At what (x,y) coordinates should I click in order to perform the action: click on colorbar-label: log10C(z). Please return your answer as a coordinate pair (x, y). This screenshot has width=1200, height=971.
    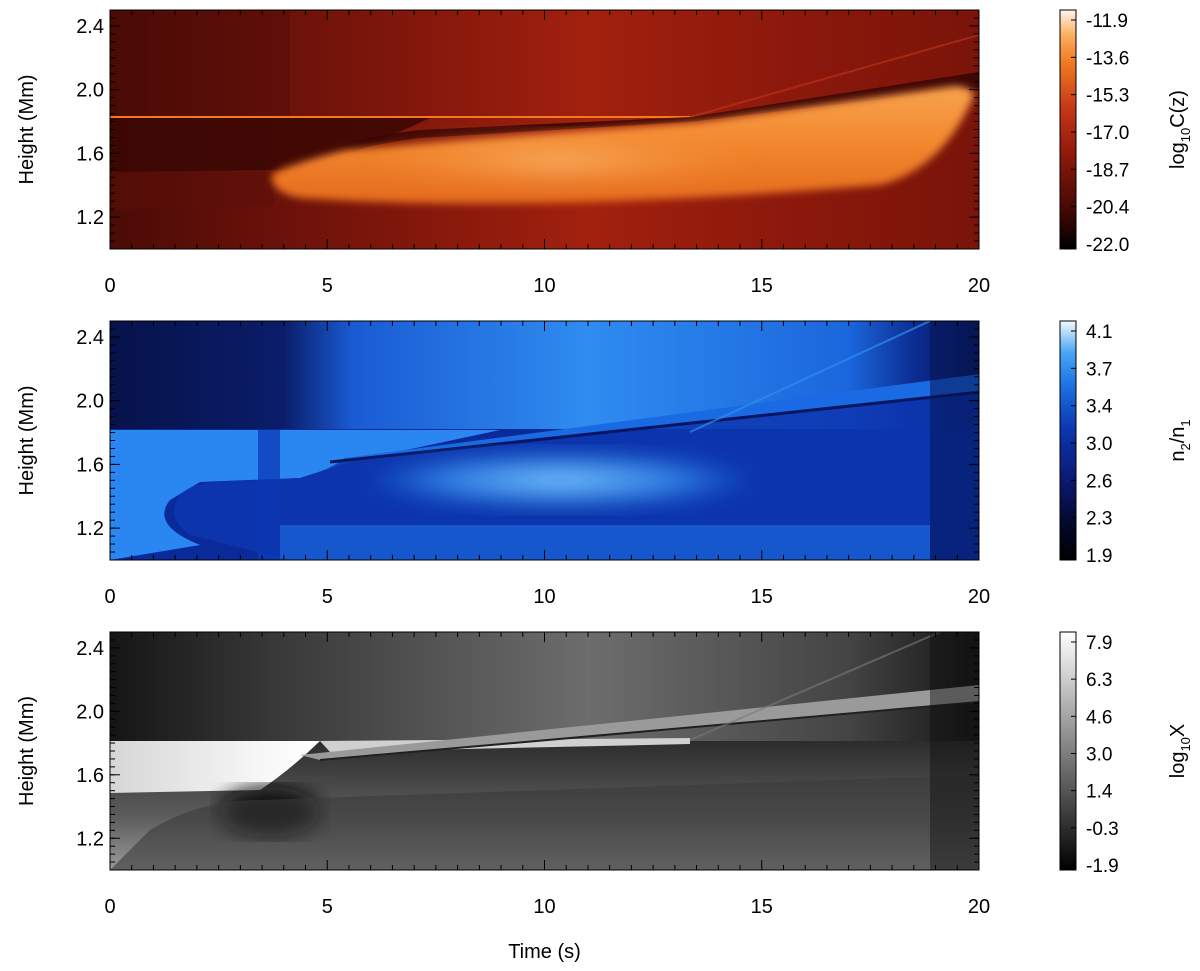
    Looking at the image, I should click on (1180, 129).